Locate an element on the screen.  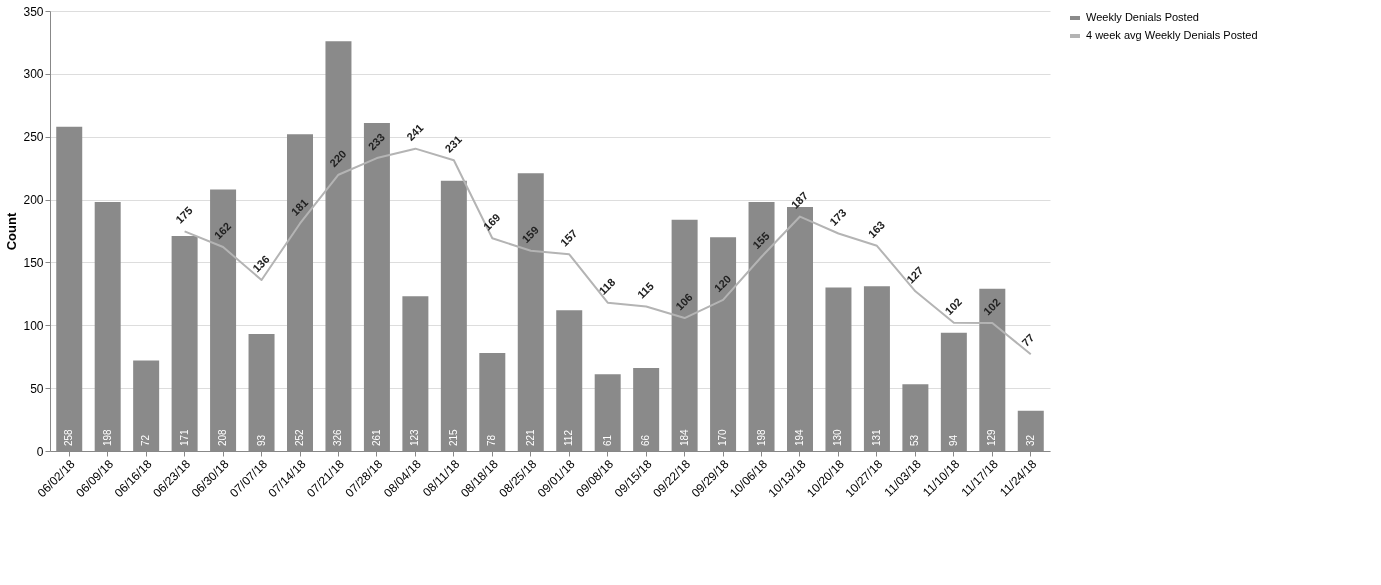
data-label: 187 is located at coordinates (799, 200).